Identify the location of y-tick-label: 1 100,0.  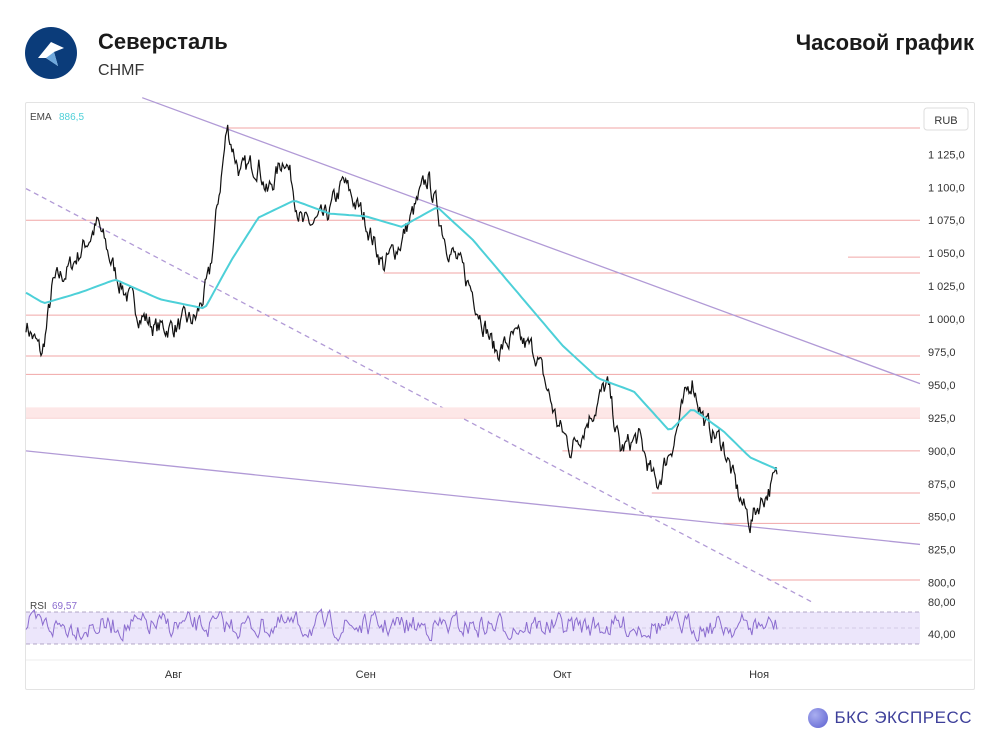
(946, 188).